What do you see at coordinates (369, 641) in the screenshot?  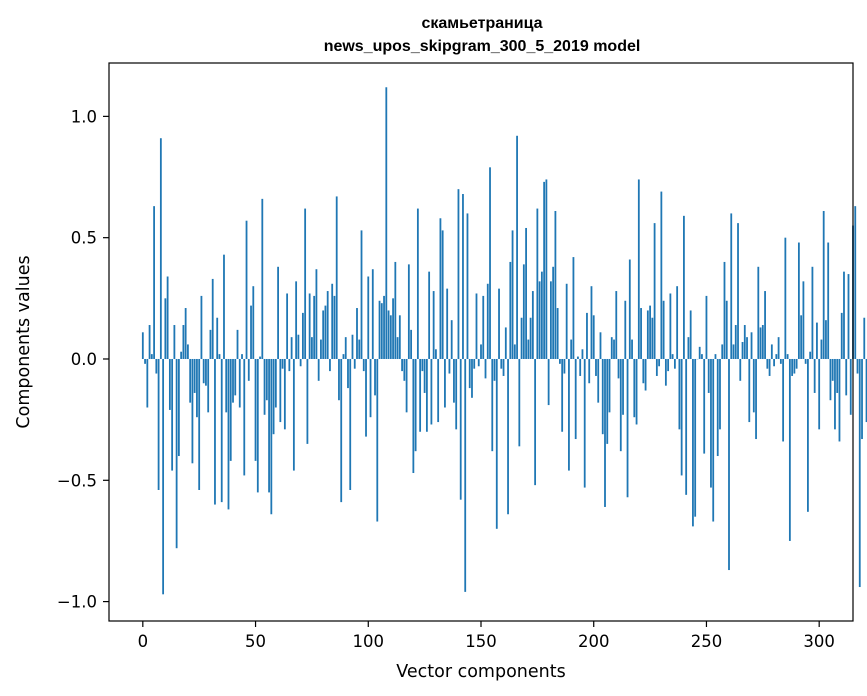 I see `x-tick-label: 100` at bounding box center [369, 641].